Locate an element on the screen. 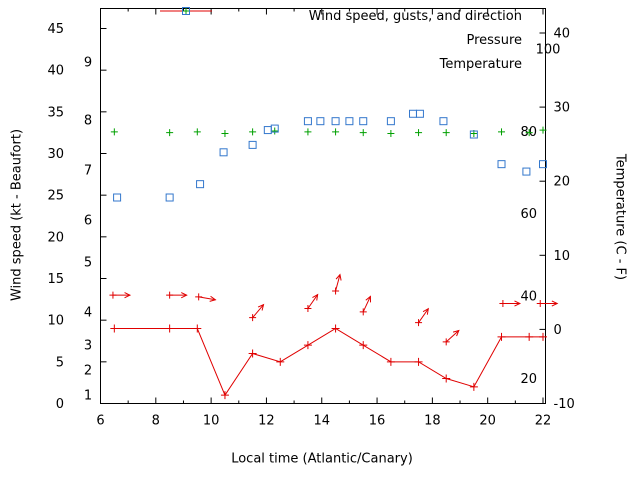 The height and width of the screenshot is (480, 640). y-right-tick-label: -10 is located at coordinates (564, 404).